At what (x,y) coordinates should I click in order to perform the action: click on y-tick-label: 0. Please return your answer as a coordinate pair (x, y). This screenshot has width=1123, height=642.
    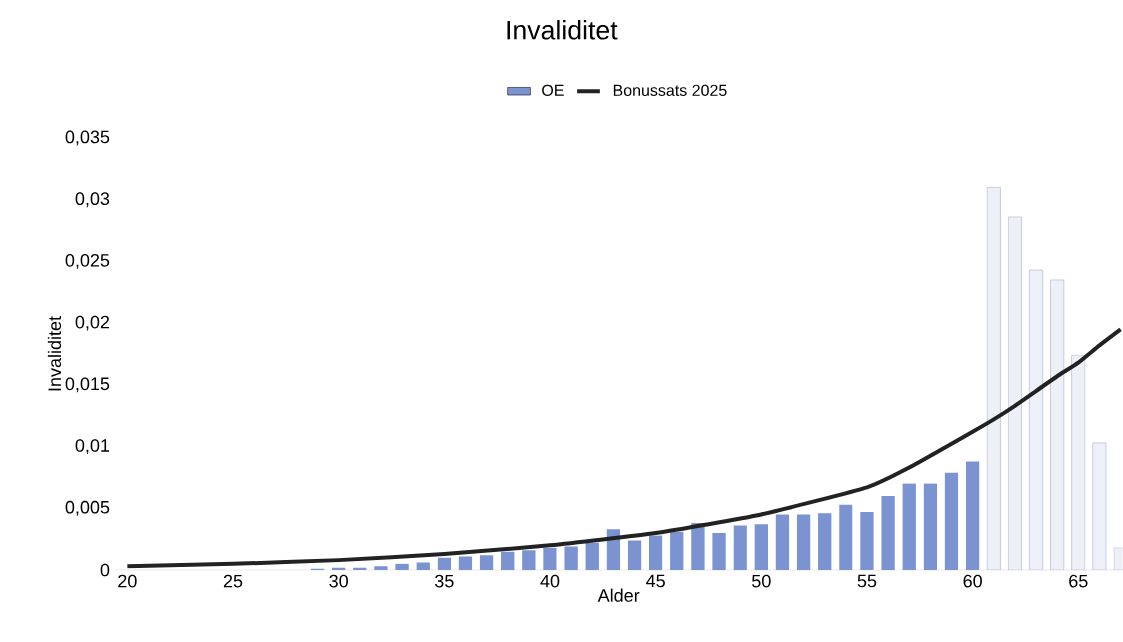
    Looking at the image, I should click on (105, 570).